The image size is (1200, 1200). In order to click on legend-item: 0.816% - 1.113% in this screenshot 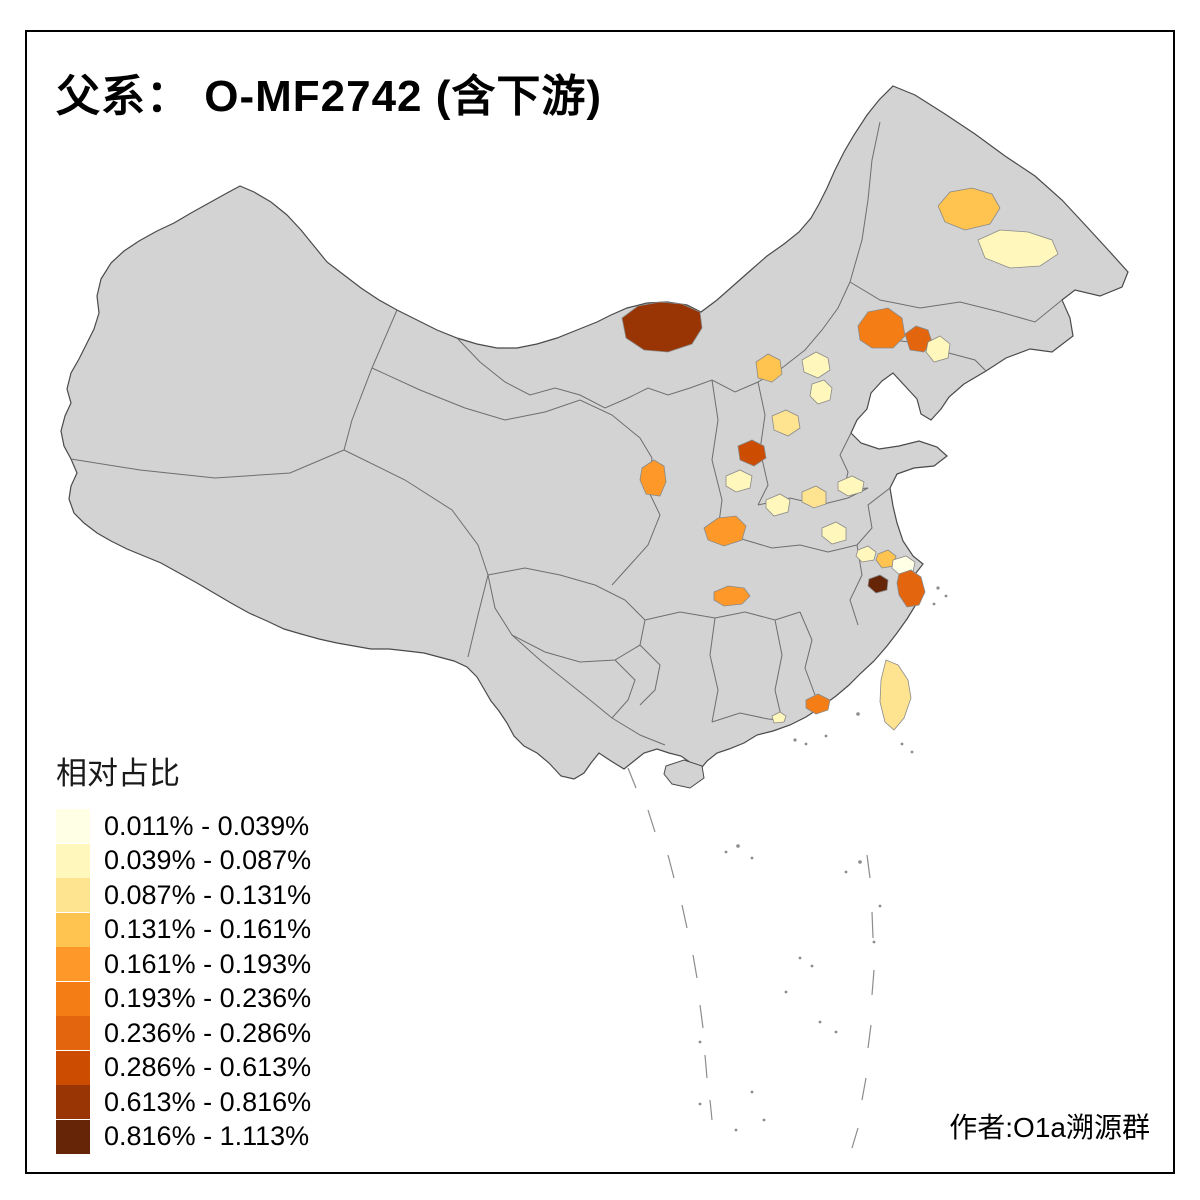, I will do `click(183, 1137)`.